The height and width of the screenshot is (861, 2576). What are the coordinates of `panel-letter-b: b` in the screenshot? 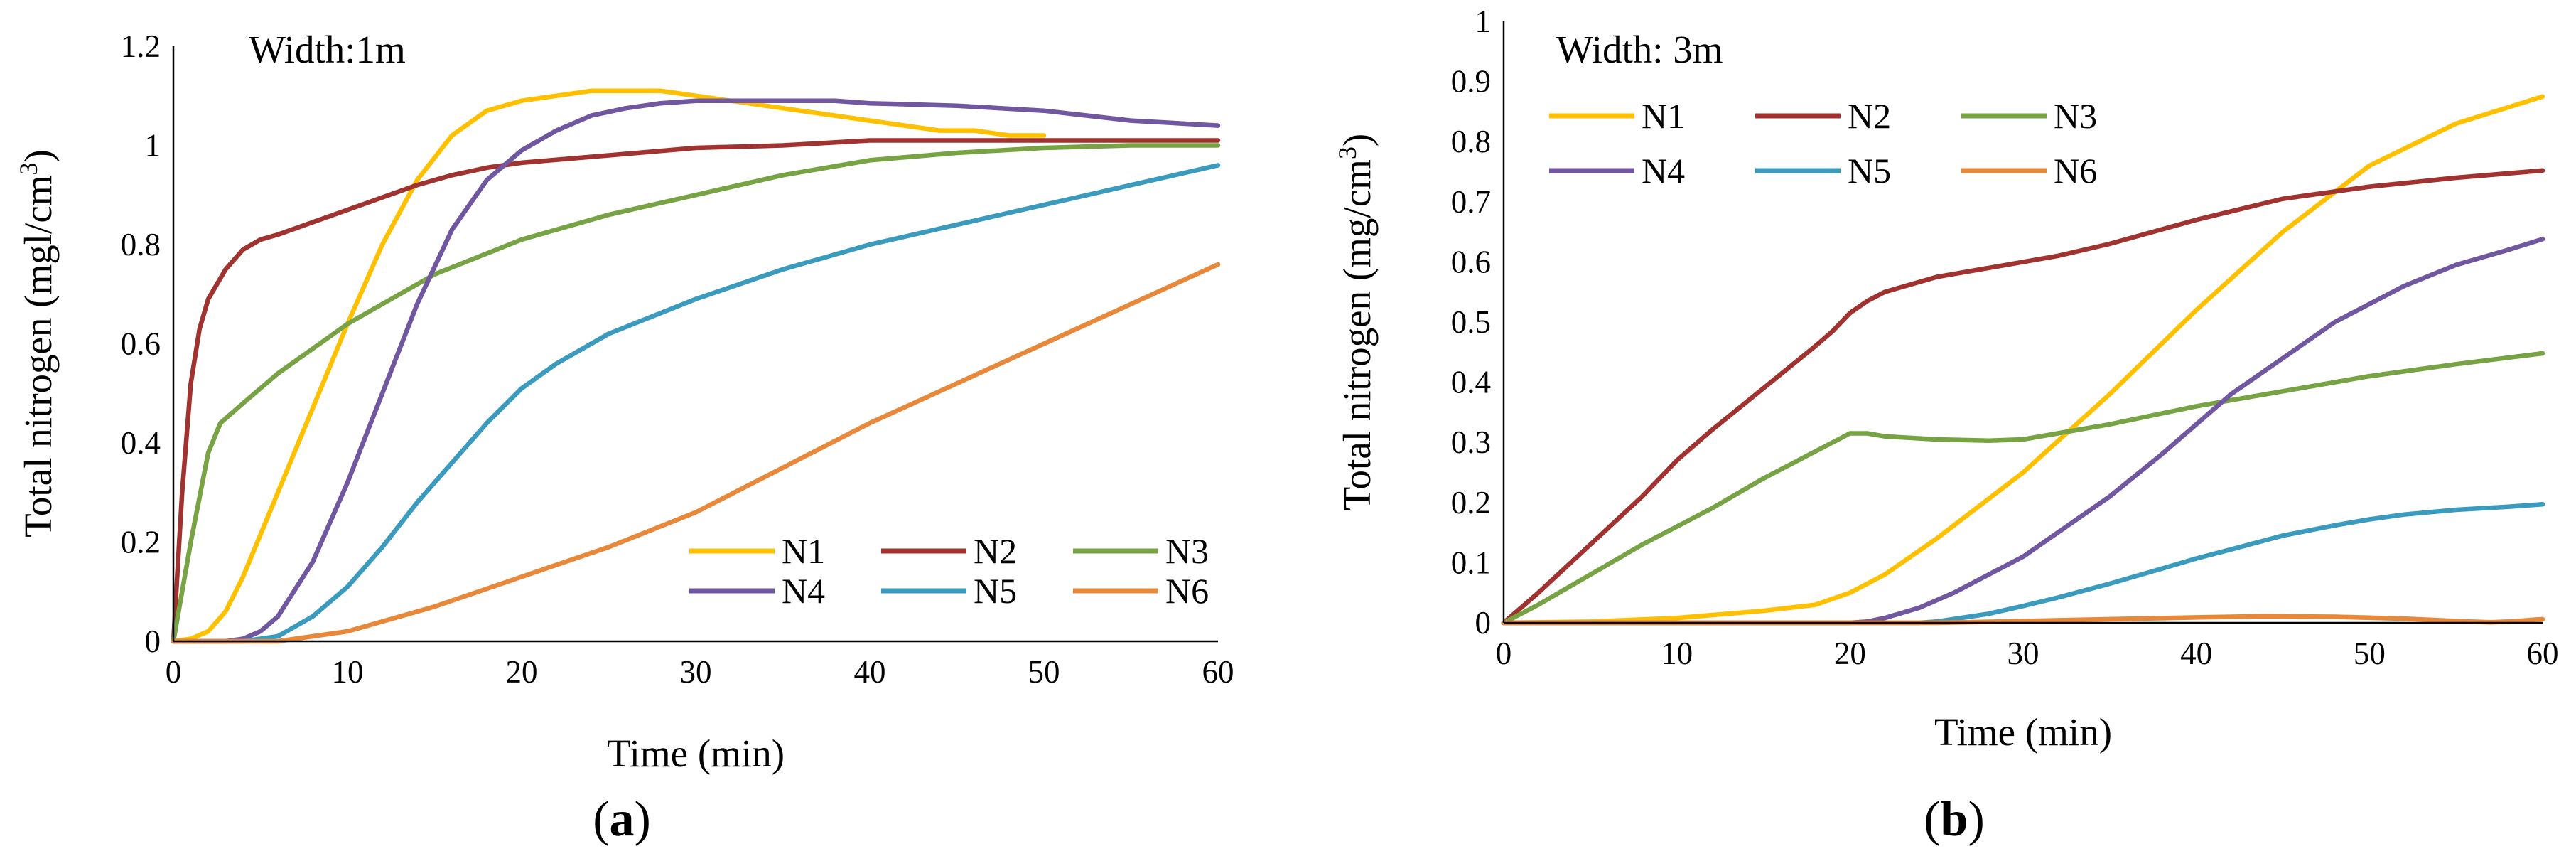 It's located at (1955, 819).